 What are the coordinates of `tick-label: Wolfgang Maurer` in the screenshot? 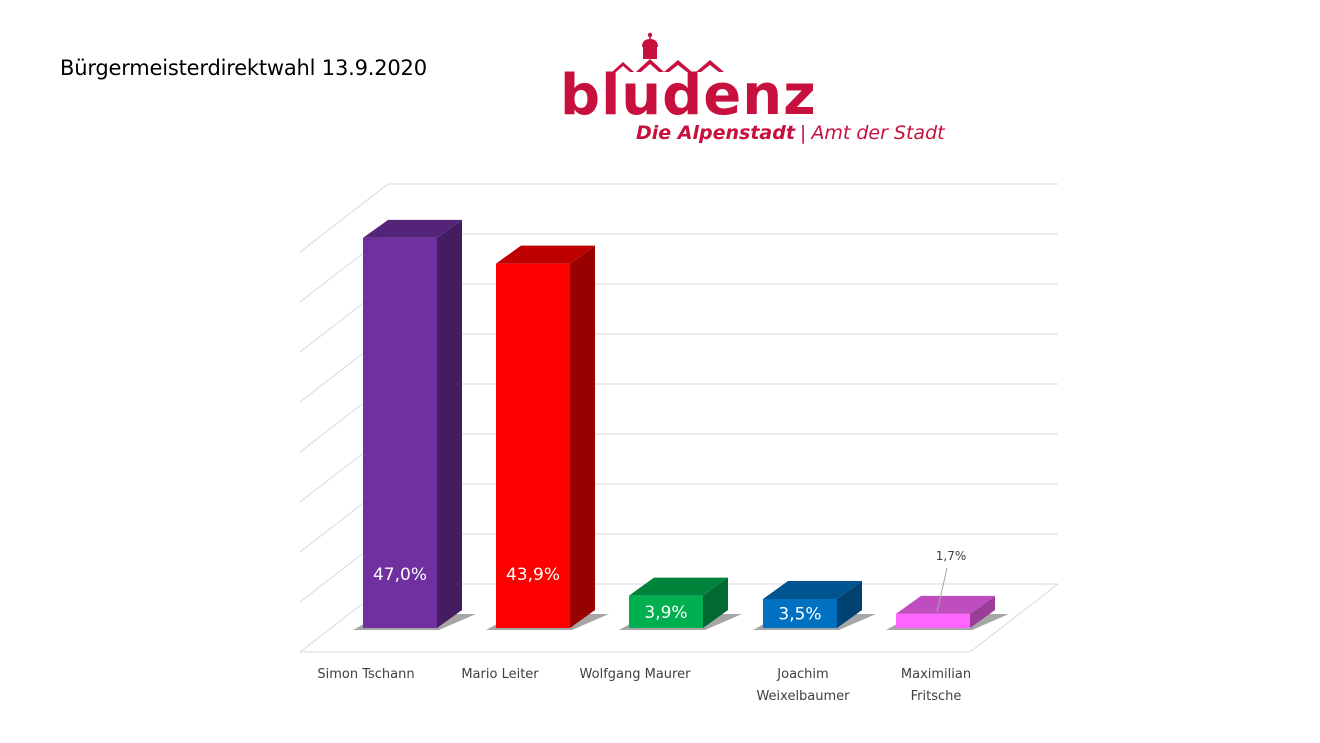 It's located at (636, 674).